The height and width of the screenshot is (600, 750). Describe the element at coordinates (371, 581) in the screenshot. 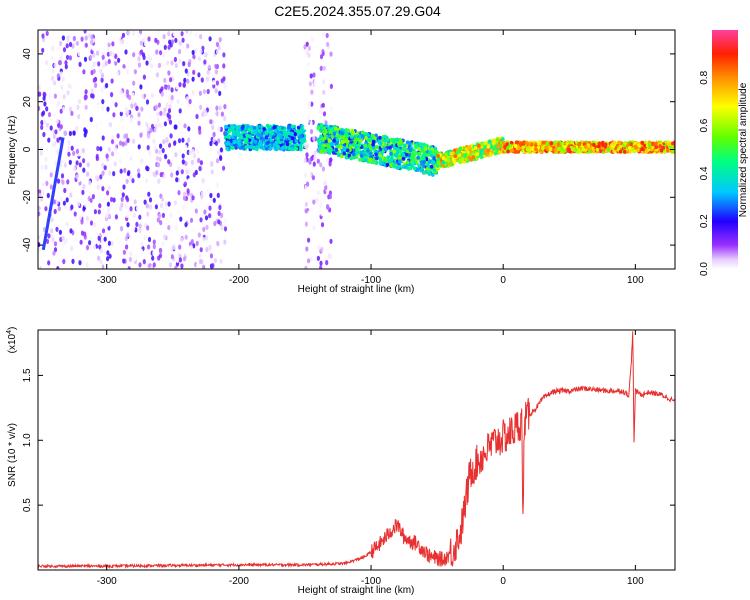

I see `x-tick-label: -100` at that location.